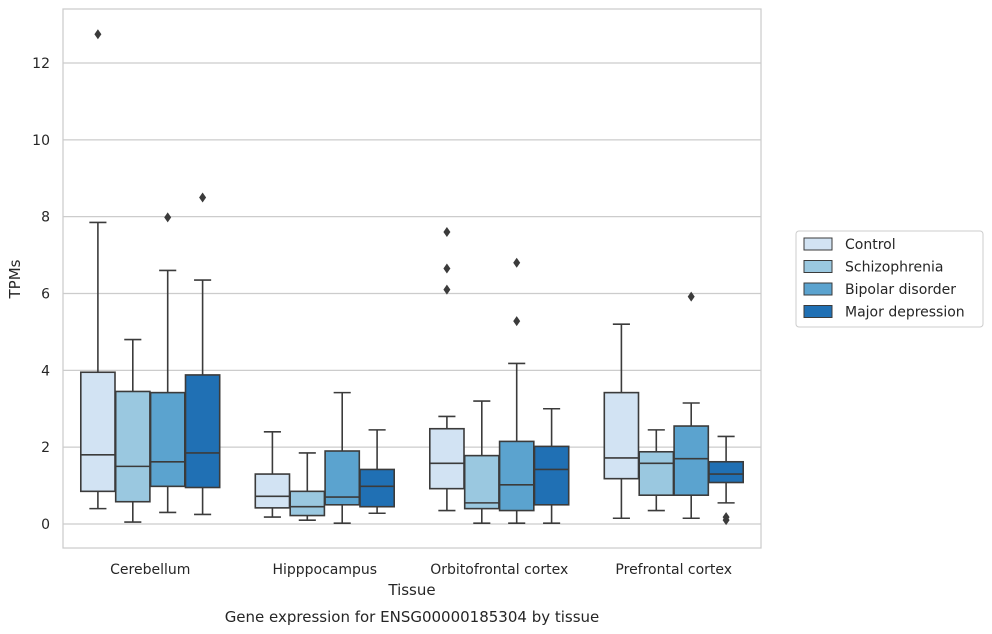 The height and width of the screenshot is (634, 992). What do you see at coordinates (411, 590) in the screenshot?
I see `x-axis-label: Tissue` at bounding box center [411, 590].